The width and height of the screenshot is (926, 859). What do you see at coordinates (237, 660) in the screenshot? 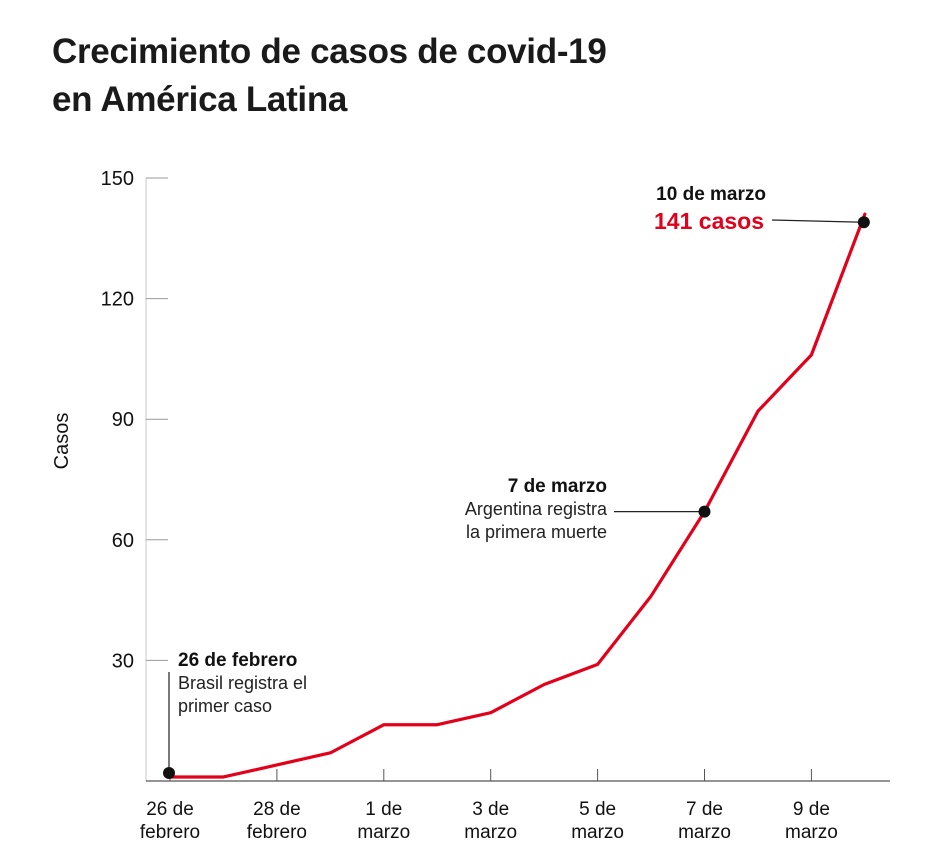
I see `annotation-line: 26 de febrero` at bounding box center [237, 660].